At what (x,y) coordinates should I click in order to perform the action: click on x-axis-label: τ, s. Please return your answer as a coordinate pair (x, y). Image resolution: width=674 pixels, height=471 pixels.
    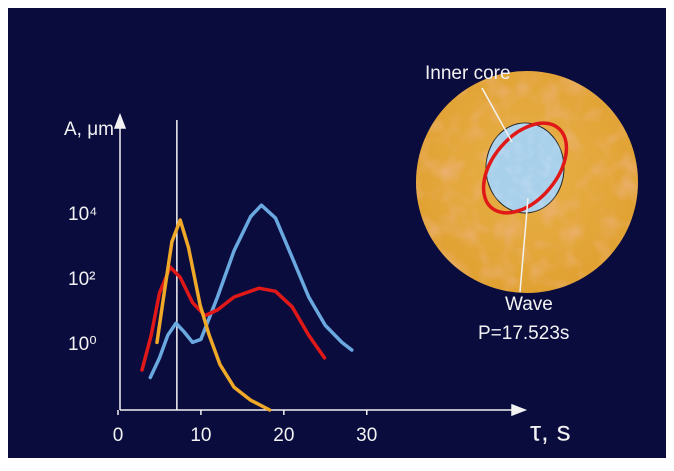
    Looking at the image, I should click on (550, 430).